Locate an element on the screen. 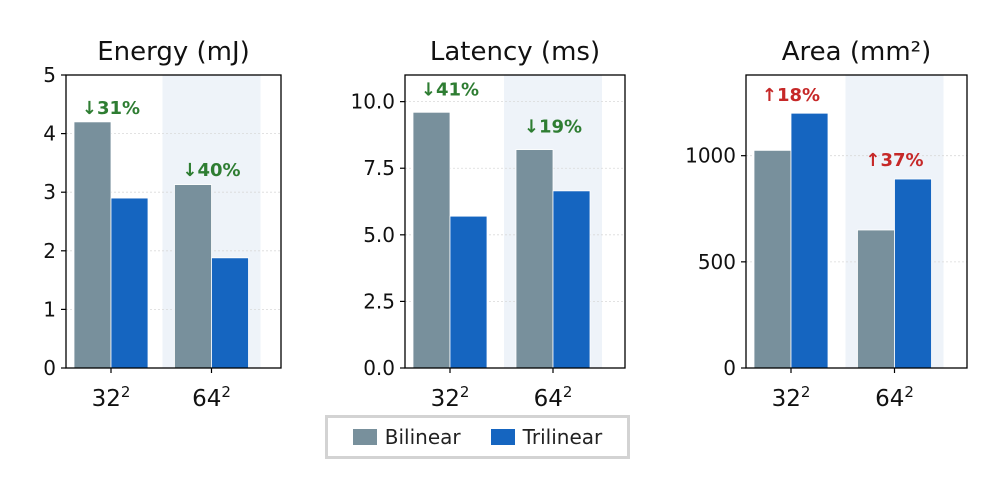 This screenshot has width=997, height=490. y-tick-label: 1 is located at coordinates (49, 309).